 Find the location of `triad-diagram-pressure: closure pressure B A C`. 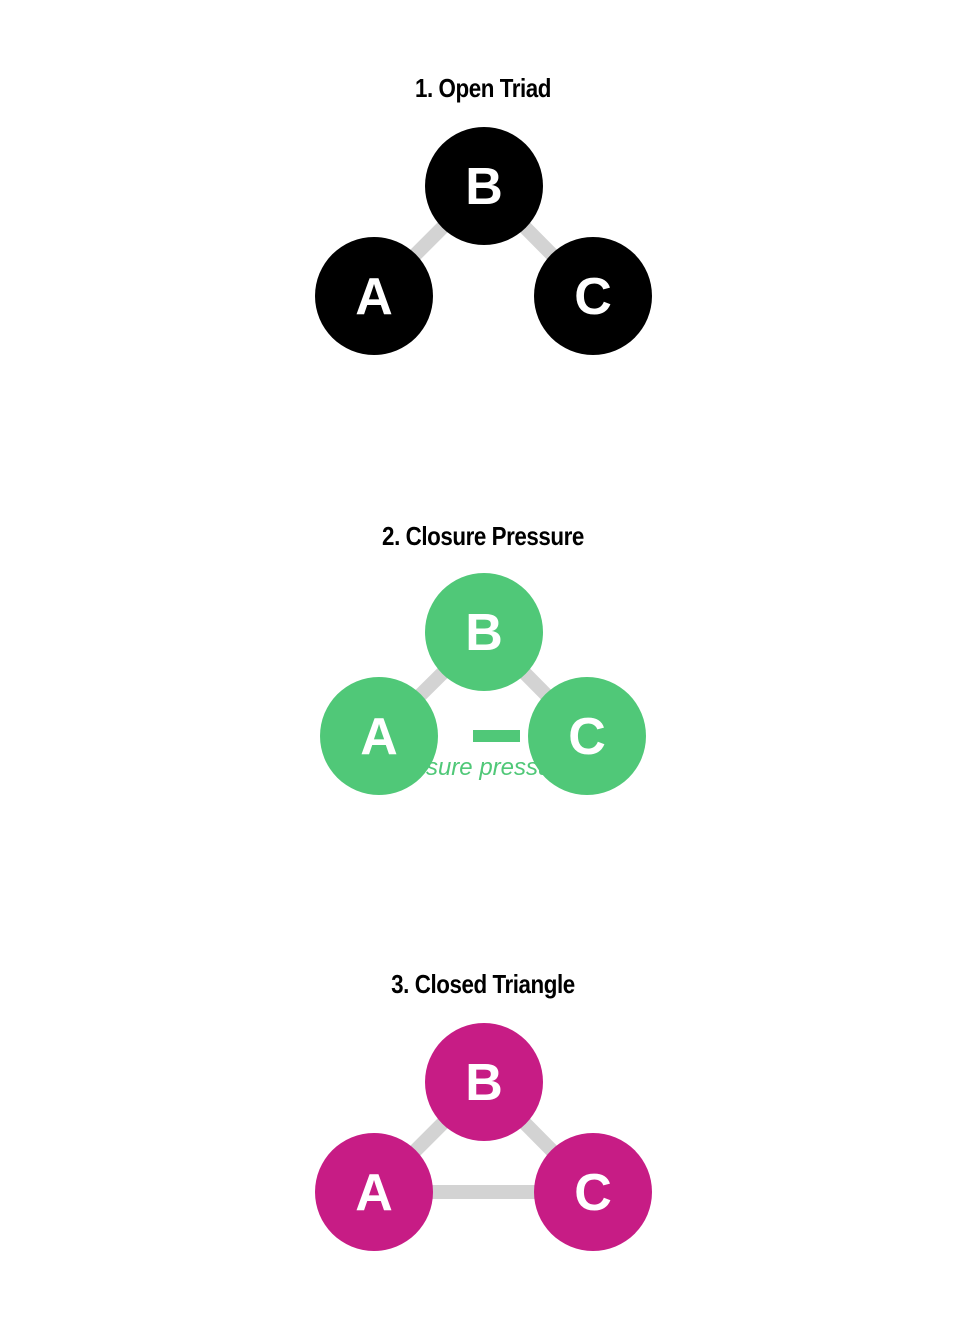

triad-diagram-pressure: closure pressure B A C is located at coordinates (483, 684).